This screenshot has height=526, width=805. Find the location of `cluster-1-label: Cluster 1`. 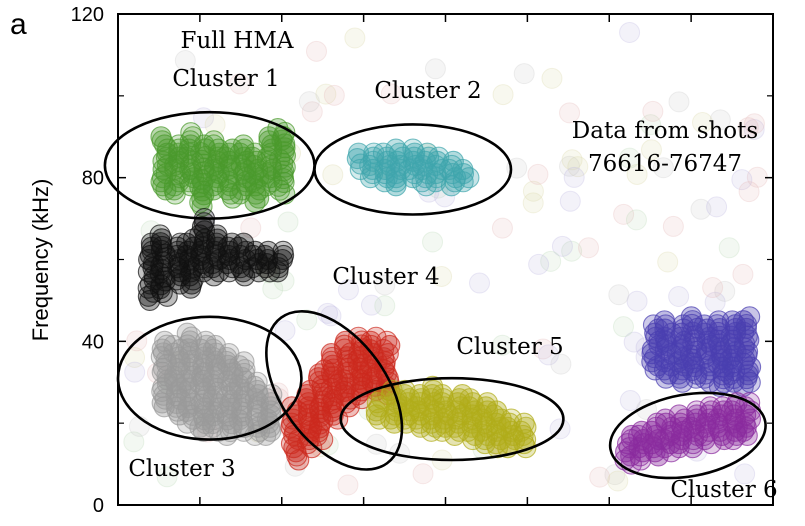

cluster-1-label: Cluster 1 is located at coordinates (225, 79).